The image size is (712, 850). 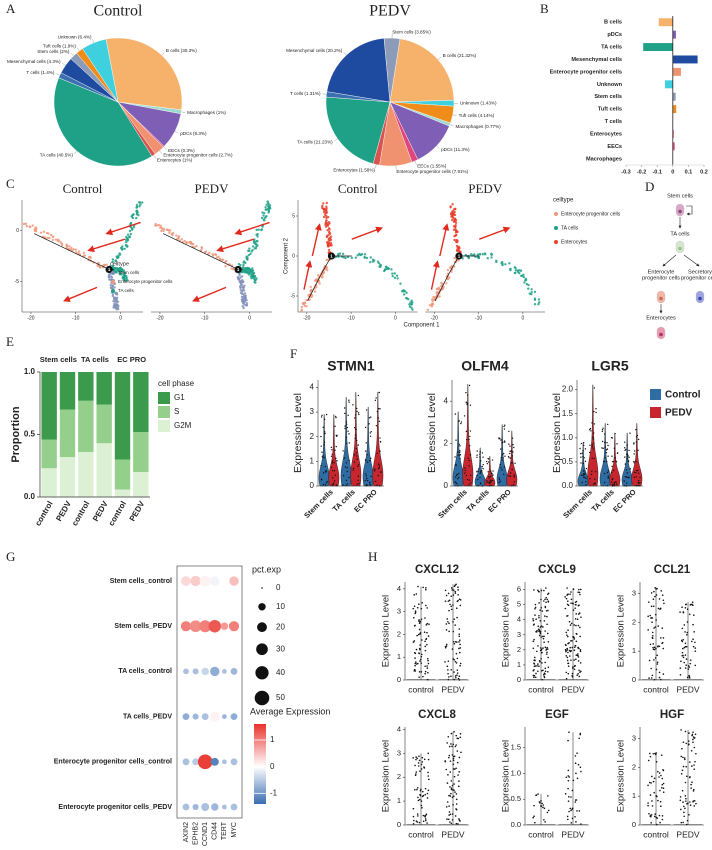 What do you see at coordinates (195, 833) in the screenshot?
I see `column-label: EPHB2` at bounding box center [195, 833].